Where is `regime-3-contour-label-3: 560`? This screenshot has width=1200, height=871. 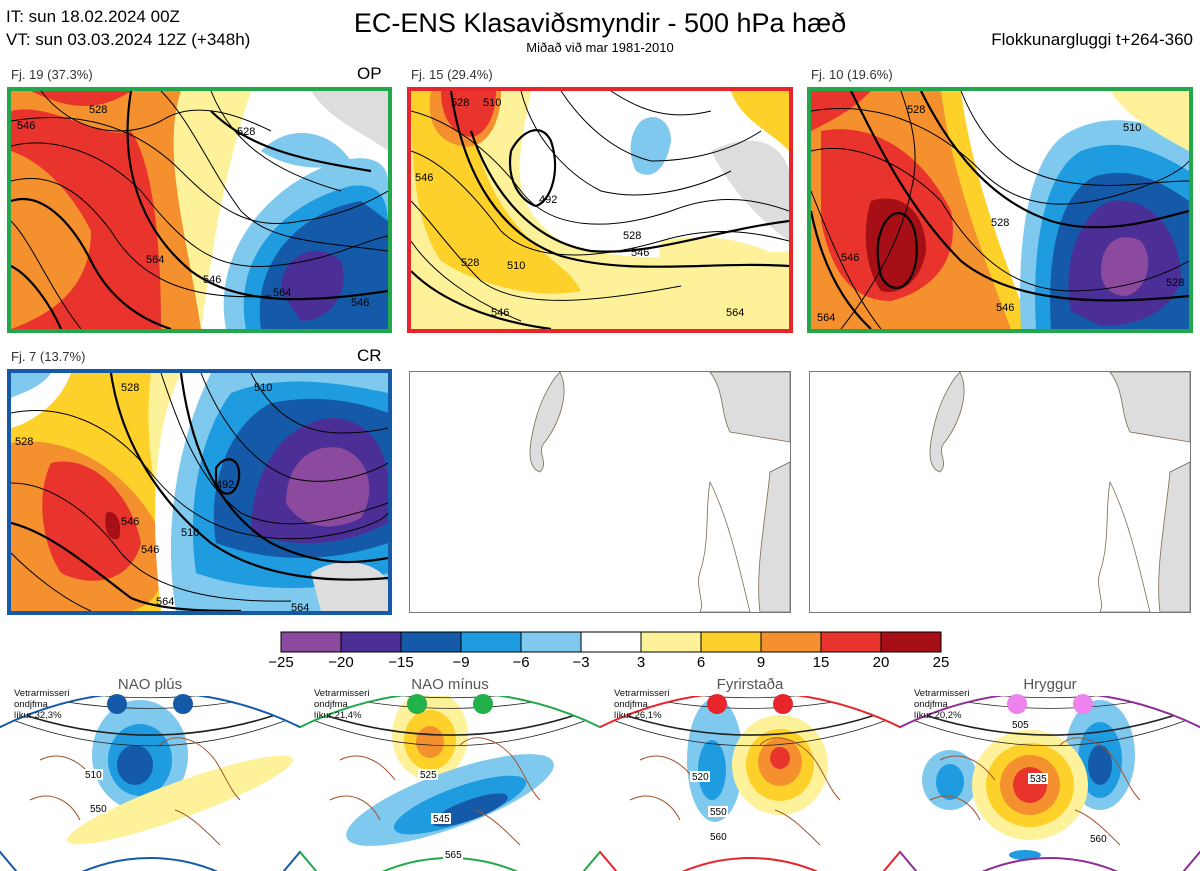
regime-3-contour-label-3: 560 is located at coordinates (718, 837).